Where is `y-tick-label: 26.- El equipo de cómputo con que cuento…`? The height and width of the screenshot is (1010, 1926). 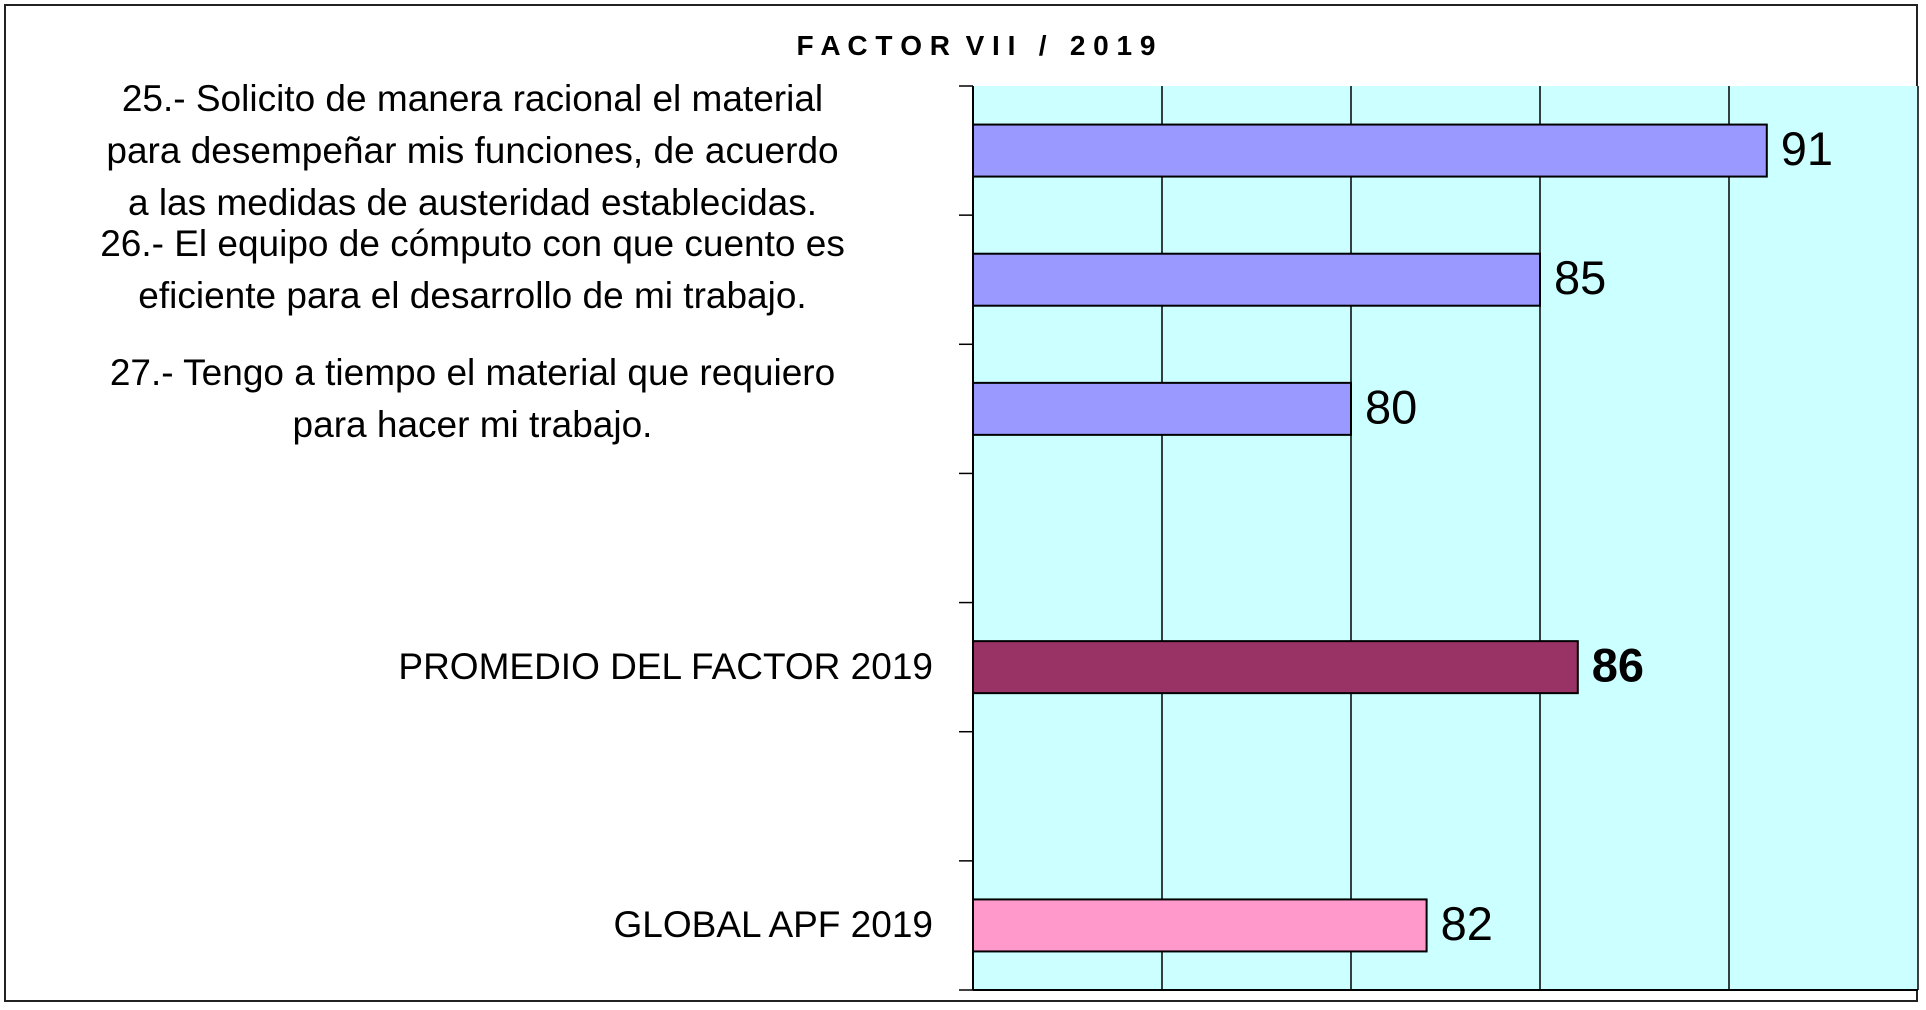
y-tick-label: 26.- El equipo de cómputo con que cuento… is located at coordinates (472, 269).